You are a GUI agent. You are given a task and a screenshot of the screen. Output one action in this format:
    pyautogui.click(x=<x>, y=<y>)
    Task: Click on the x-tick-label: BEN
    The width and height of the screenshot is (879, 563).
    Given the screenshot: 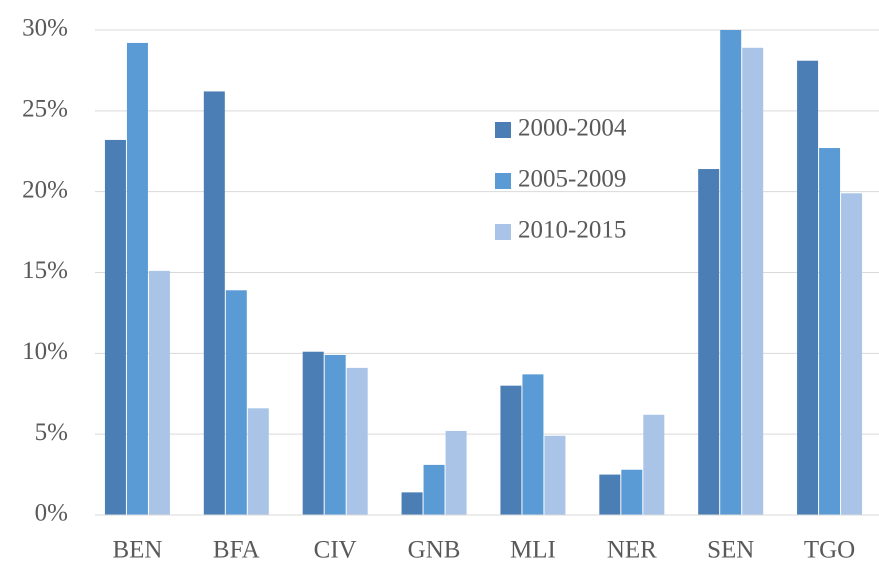 What is the action you would take?
    pyautogui.click(x=137, y=550)
    